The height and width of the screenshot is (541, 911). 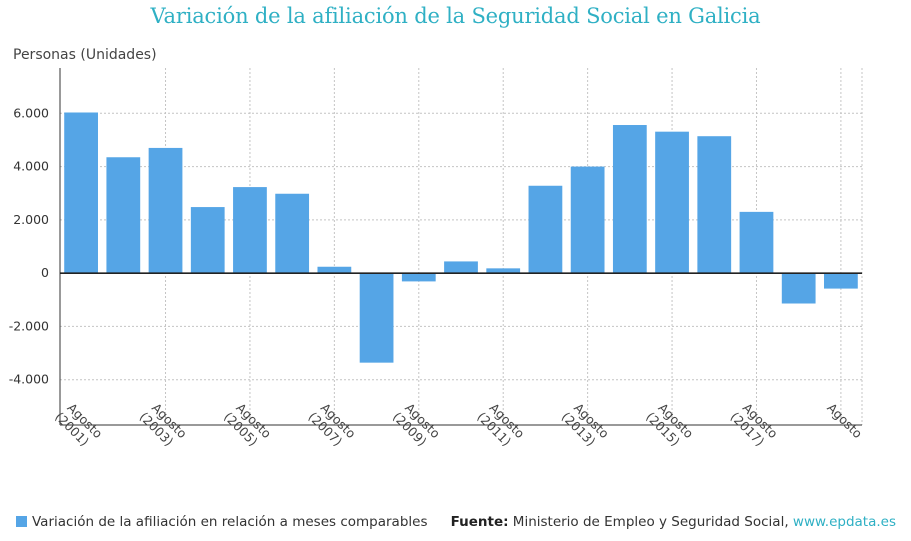 I want to click on x-tick-label-line1: Agosto, so click(x=844, y=420).